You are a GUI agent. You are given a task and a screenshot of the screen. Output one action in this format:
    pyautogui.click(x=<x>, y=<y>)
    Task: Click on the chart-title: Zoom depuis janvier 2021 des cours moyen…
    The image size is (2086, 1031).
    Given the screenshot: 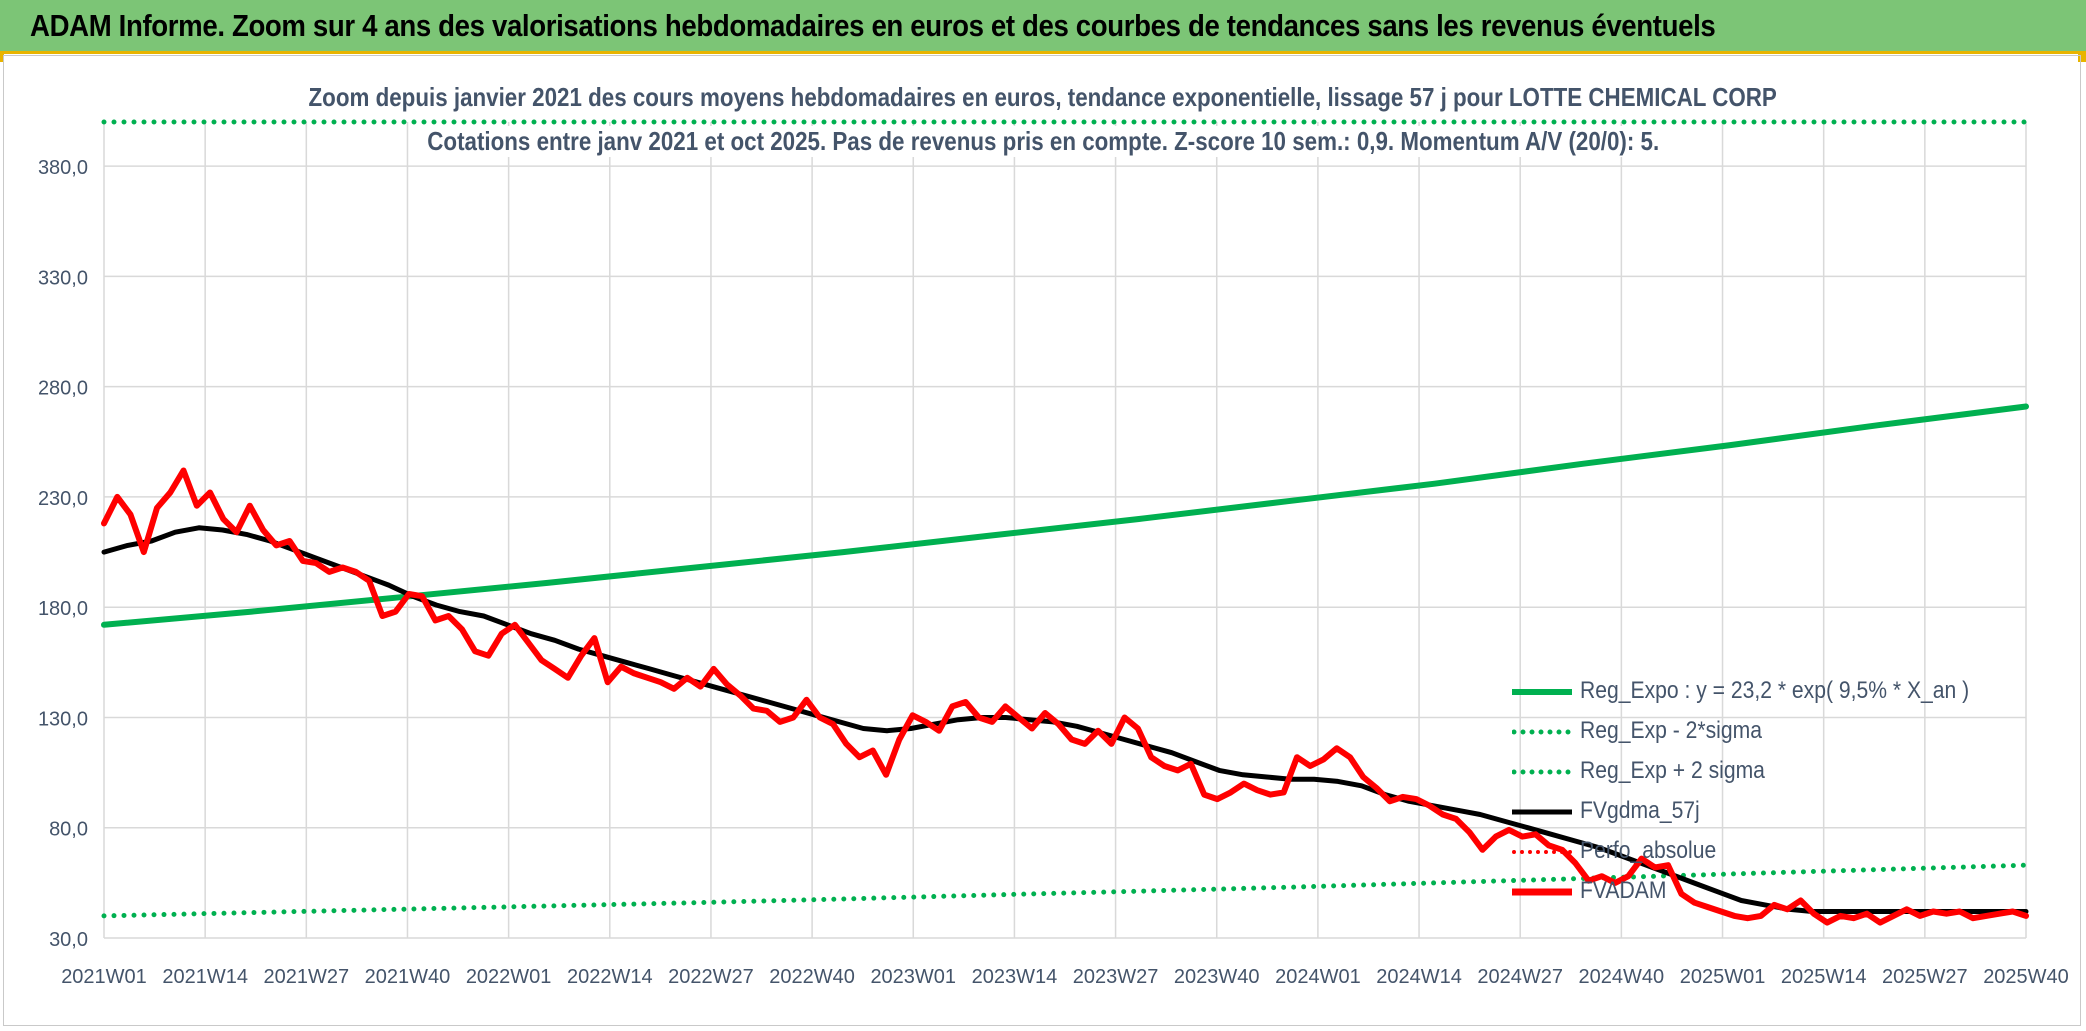 What is the action you would take?
    pyautogui.click(x=1043, y=97)
    